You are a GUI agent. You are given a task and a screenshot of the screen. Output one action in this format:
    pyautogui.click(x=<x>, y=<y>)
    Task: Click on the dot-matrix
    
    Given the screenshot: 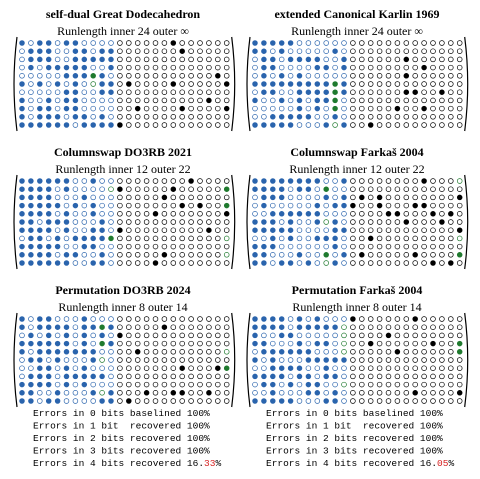 What is the action you would take?
    pyautogui.click(x=124, y=360)
    